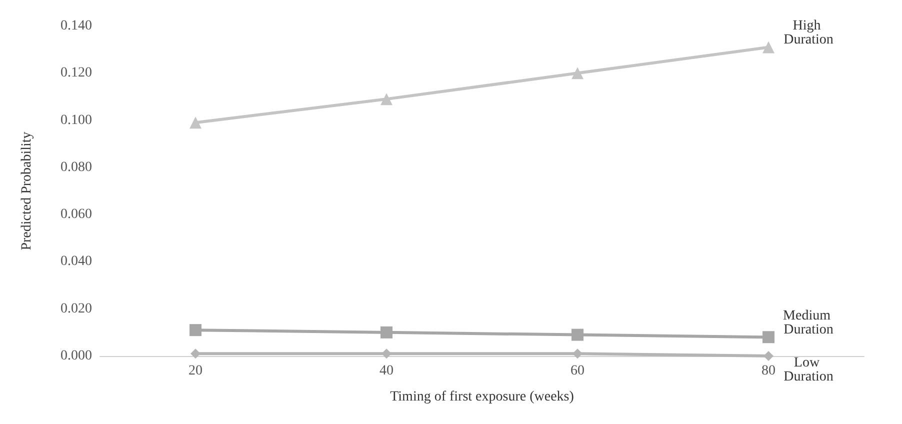  What do you see at coordinates (76, 356) in the screenshot?
I see `y-tick-label: 0.000` at bounding box center [76, 356].